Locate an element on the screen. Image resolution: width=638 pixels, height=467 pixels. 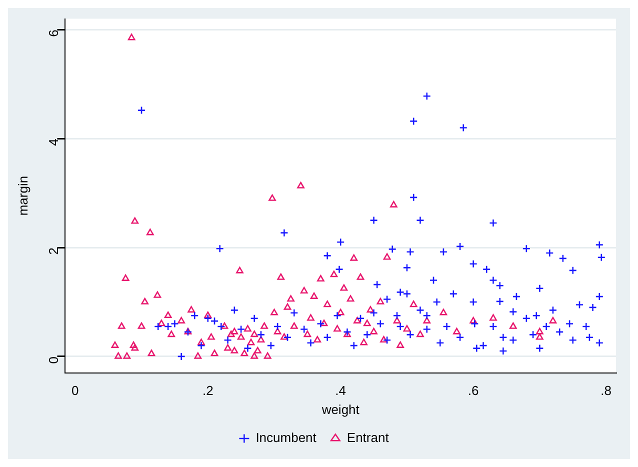
y-axis-title: margin is located at coordinates (22, 196).